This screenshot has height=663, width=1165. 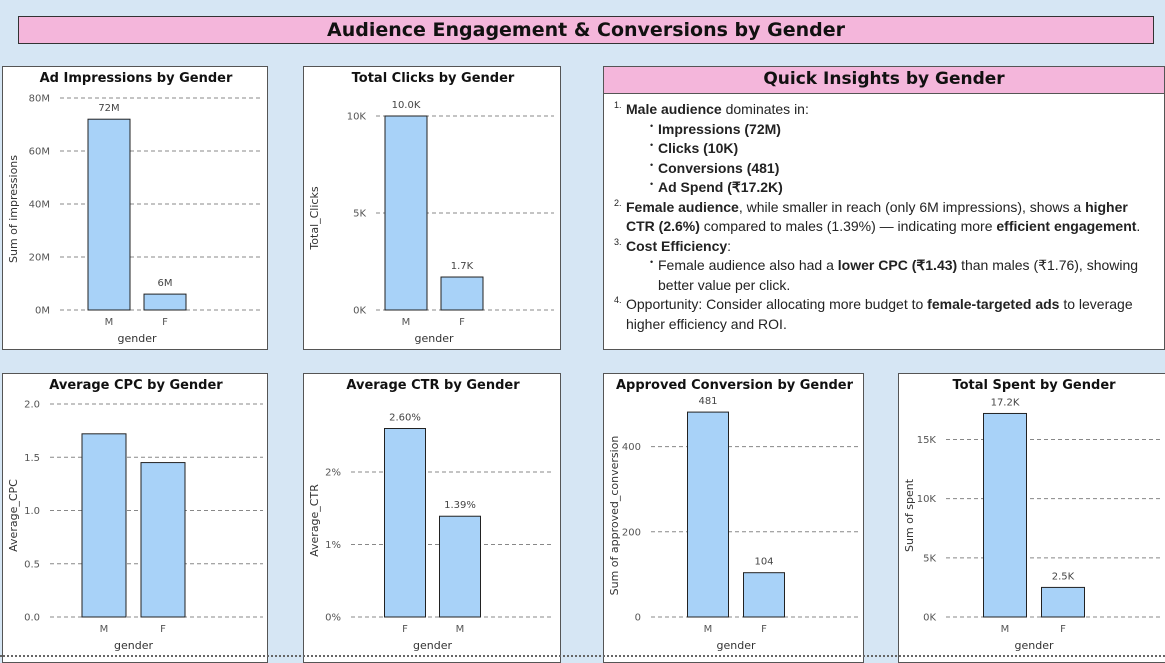 I want to click on data-label: 1.39%, so click(x=460, y=505).